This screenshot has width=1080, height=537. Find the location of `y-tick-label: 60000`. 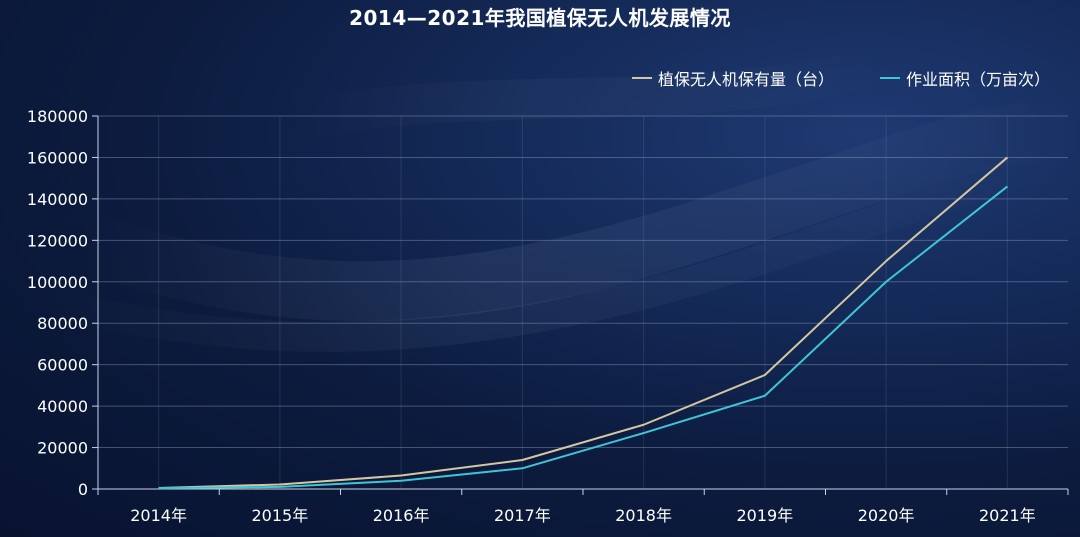

y-tick-label: 60000 is located at coordinates (62, 365).